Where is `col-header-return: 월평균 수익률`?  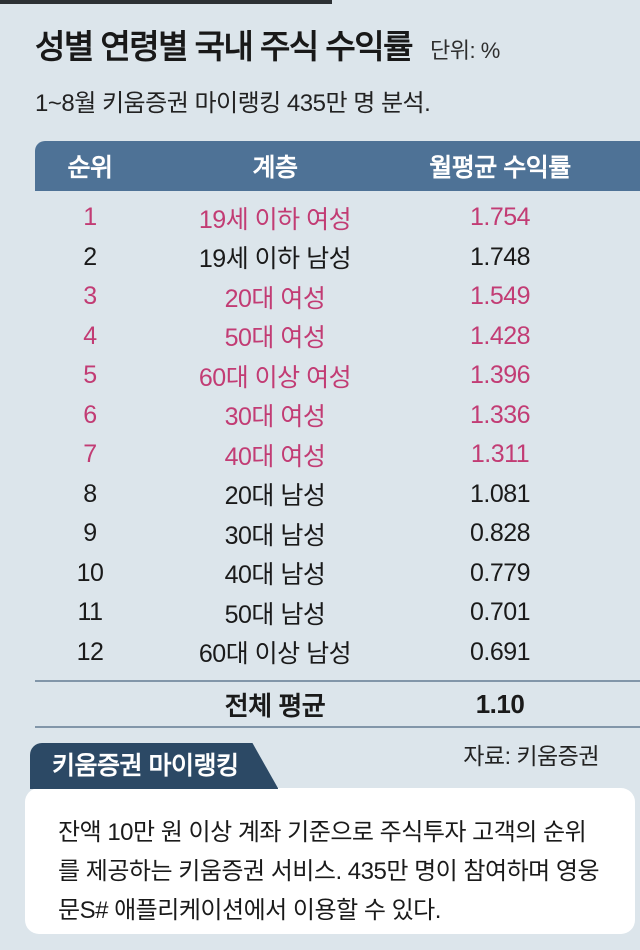 col-header-return: 월평균 수익률 is located at coordinates (500, 168).